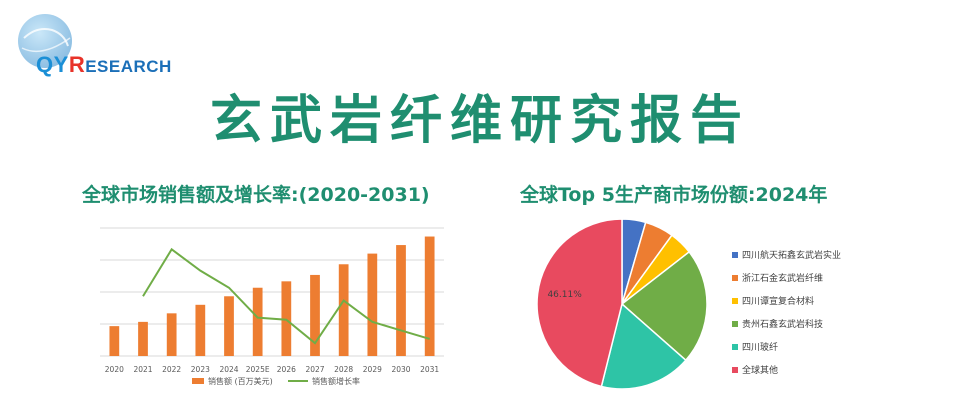 The height and width of the screenshot is (408, 960). I want to click on growth-rate-line, so click(286, 296).